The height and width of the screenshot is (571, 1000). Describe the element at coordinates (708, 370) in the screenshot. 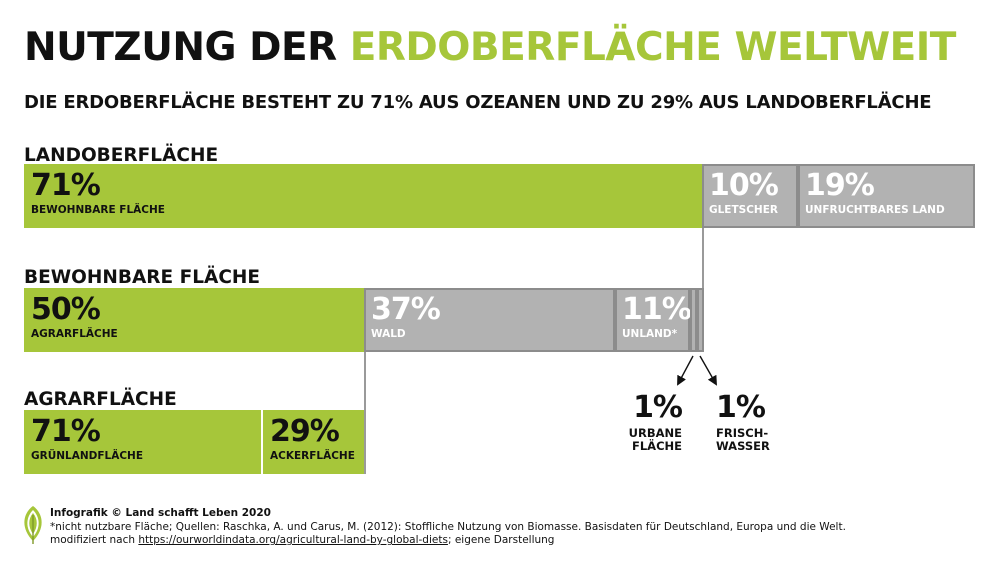

I see `arrow-frischwasser` at that location.